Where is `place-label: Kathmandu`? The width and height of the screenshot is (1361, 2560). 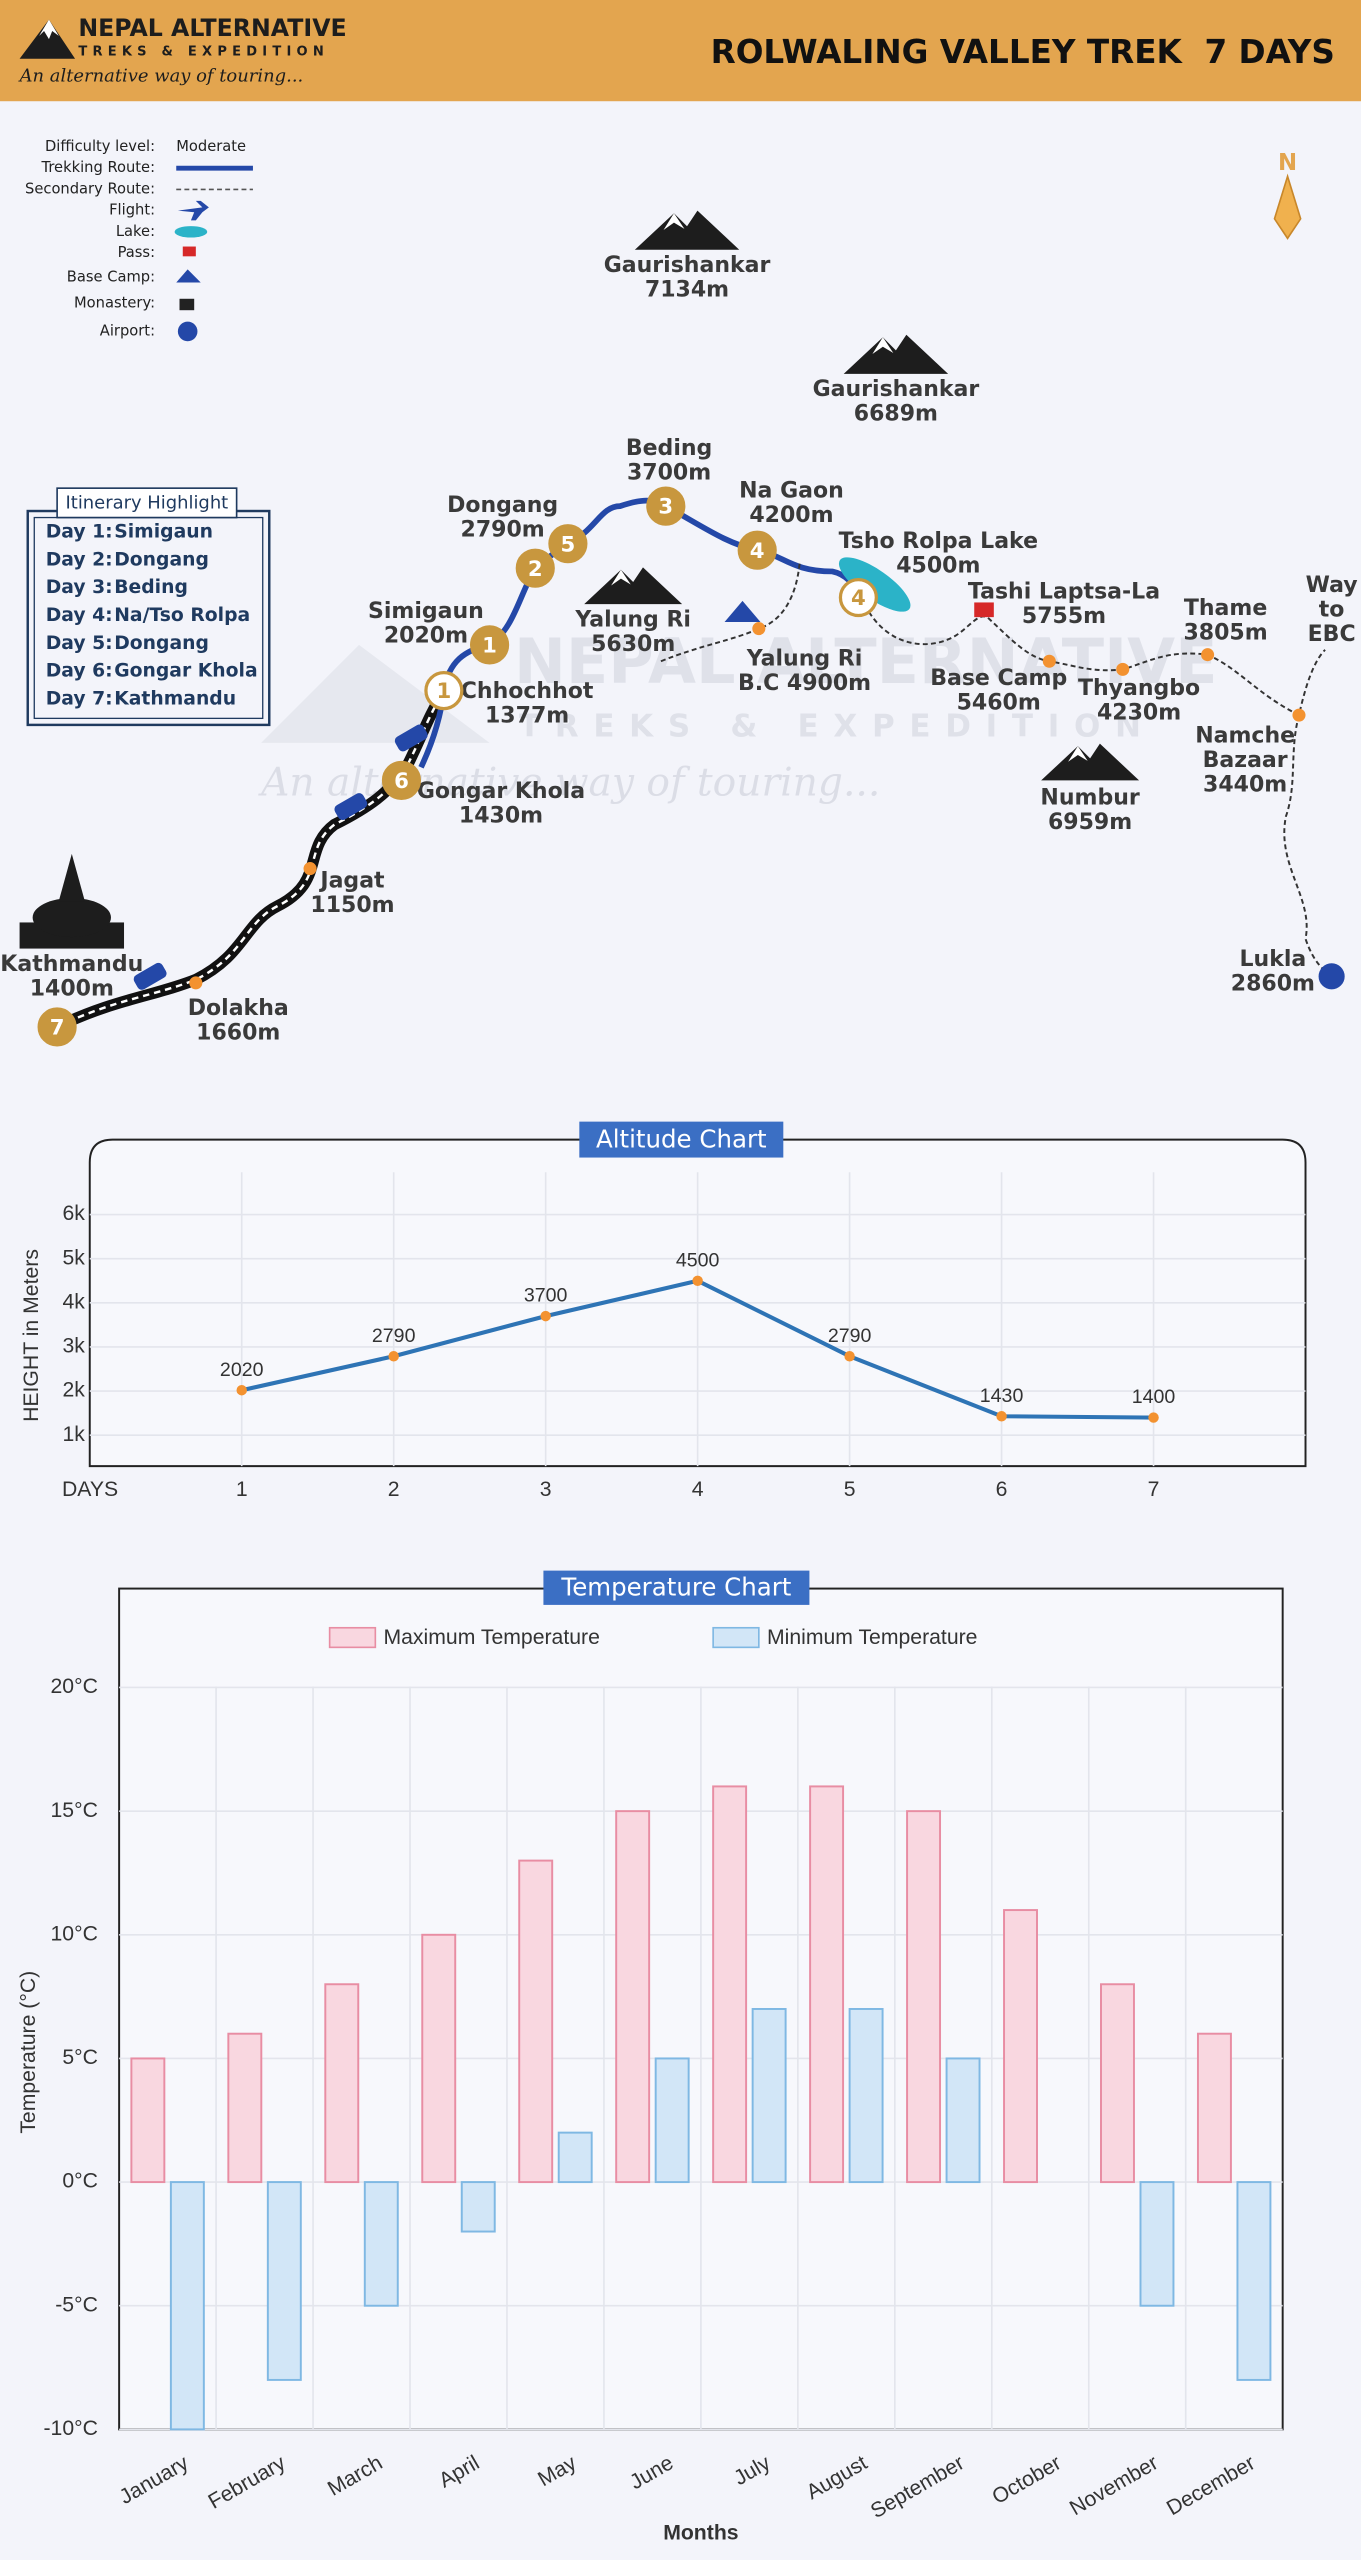
place-label: Kathmandu is located at coordinates (71, 964).